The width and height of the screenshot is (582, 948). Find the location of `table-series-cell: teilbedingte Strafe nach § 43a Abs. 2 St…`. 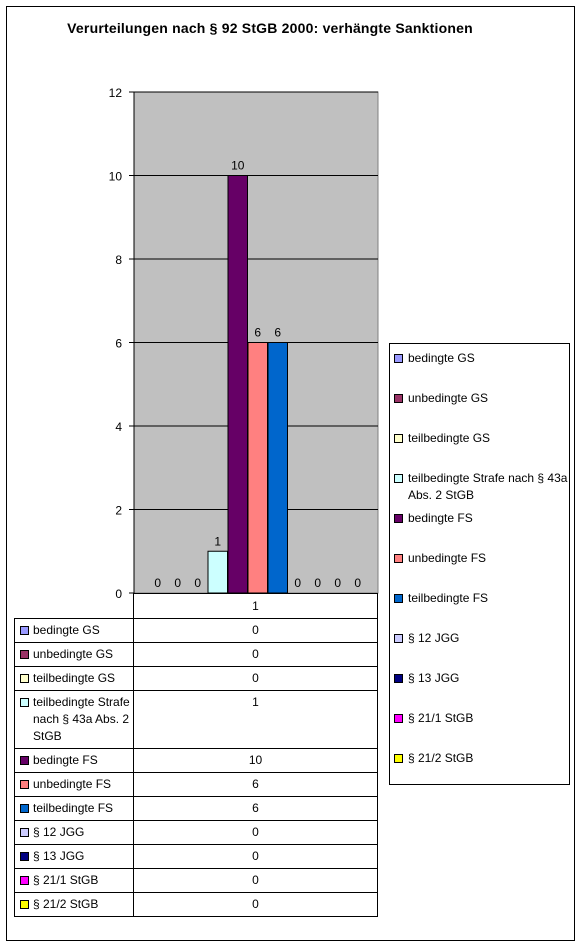

table-series-cell: teilbedingte Strafe nach § 43a Abs. 2 St… is located at coordinates (74, 719).